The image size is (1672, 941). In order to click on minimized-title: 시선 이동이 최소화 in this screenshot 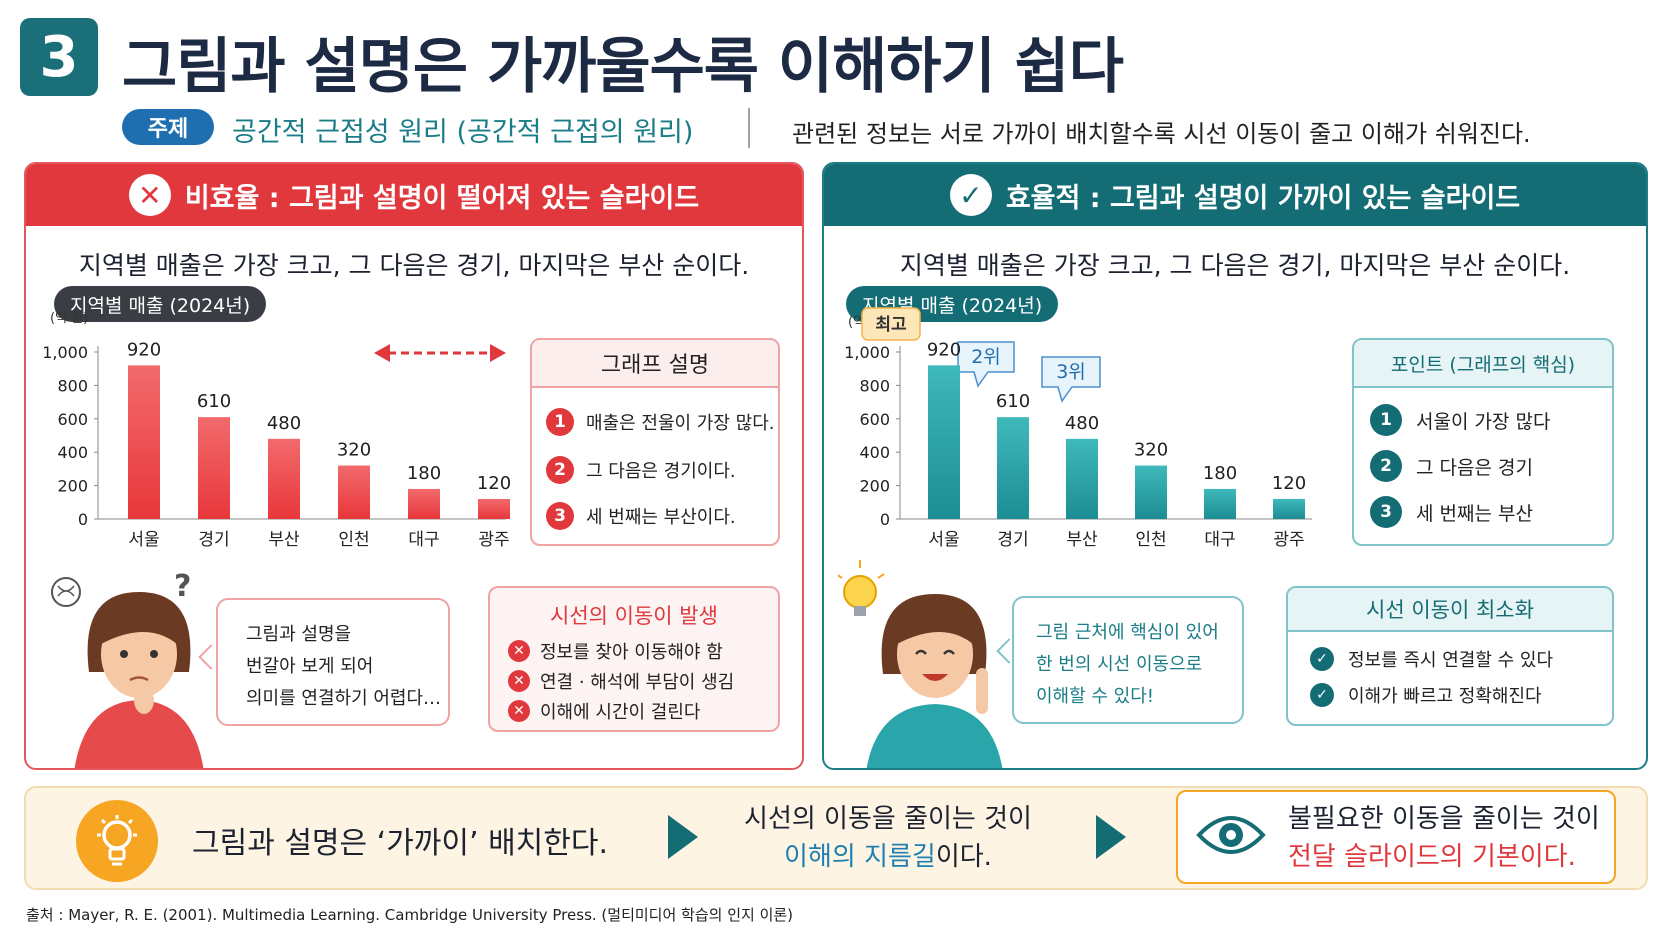, I will do `click(1450, 610)`.